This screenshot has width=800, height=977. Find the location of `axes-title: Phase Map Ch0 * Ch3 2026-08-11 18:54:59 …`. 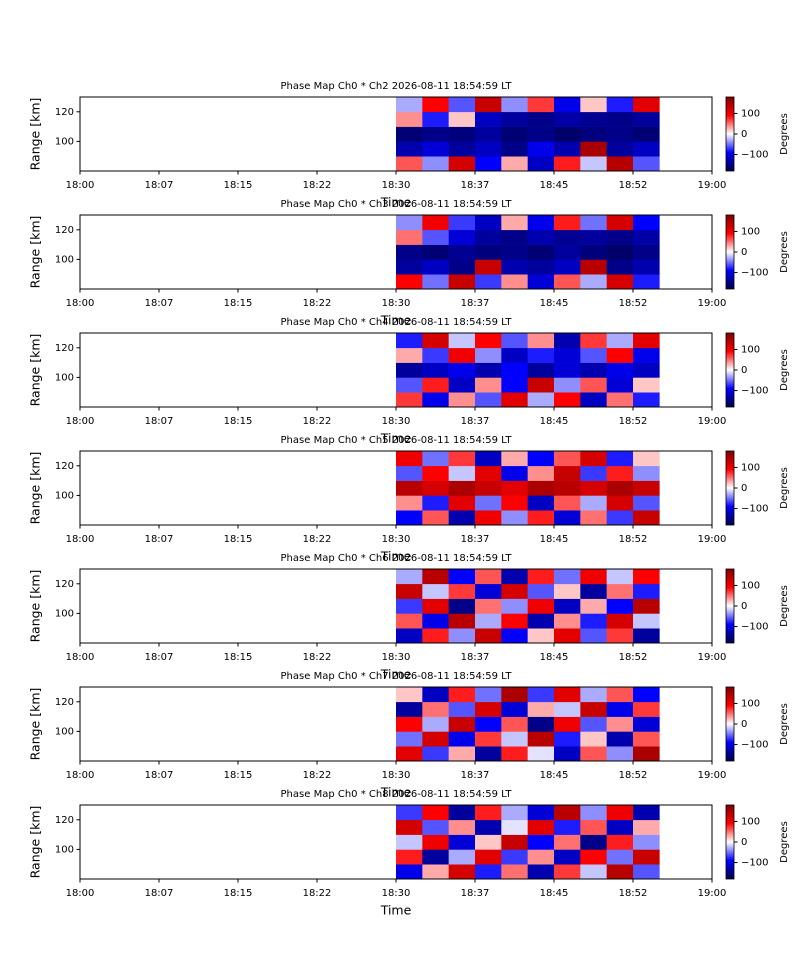

axes-title: Phase Map Ch0 * Ch3 2026-08-11 18:54:59 … is located at coordinates (397, 204).